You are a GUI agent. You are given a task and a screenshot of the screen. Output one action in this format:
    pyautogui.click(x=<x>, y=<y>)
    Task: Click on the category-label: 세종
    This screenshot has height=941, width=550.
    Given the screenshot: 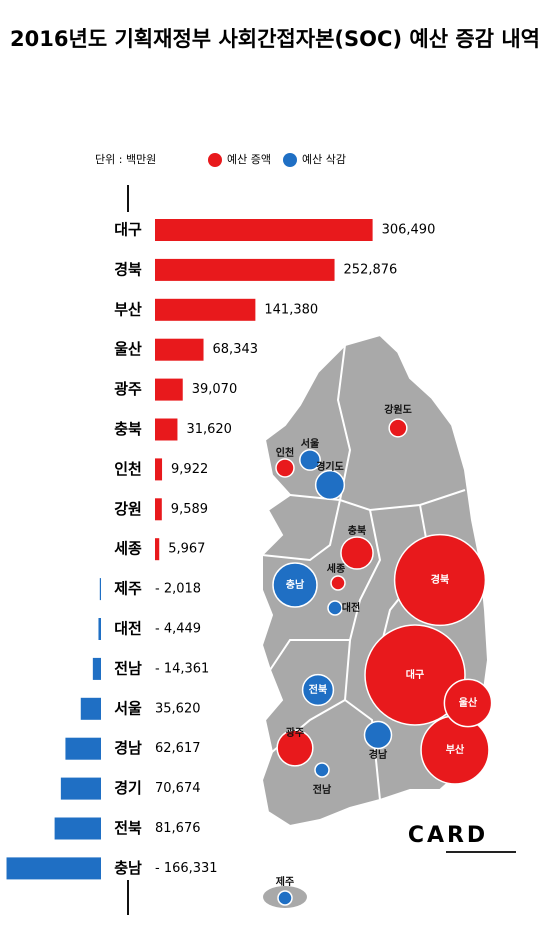 What is the action you would take?
    pyautogui.click(x=128, y=549)
    